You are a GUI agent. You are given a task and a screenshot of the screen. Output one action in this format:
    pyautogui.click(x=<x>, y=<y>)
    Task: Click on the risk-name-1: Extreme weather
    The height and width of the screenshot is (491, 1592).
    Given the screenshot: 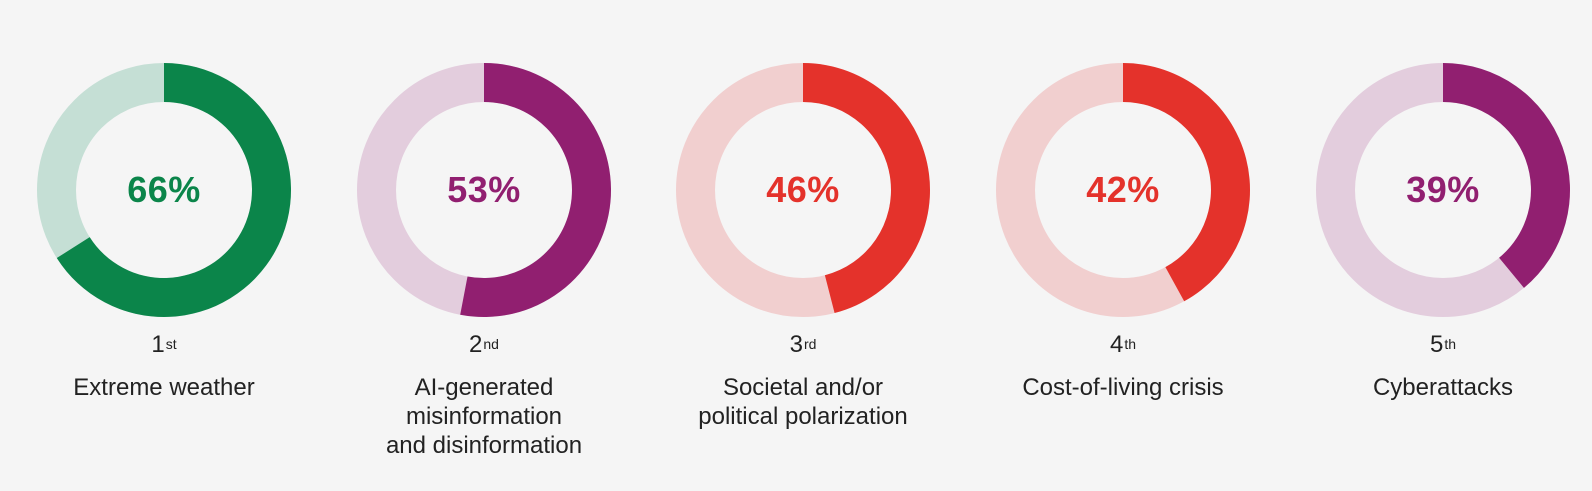 What is the action you would take?
    pyautogui.click(x=164, y=387)
    